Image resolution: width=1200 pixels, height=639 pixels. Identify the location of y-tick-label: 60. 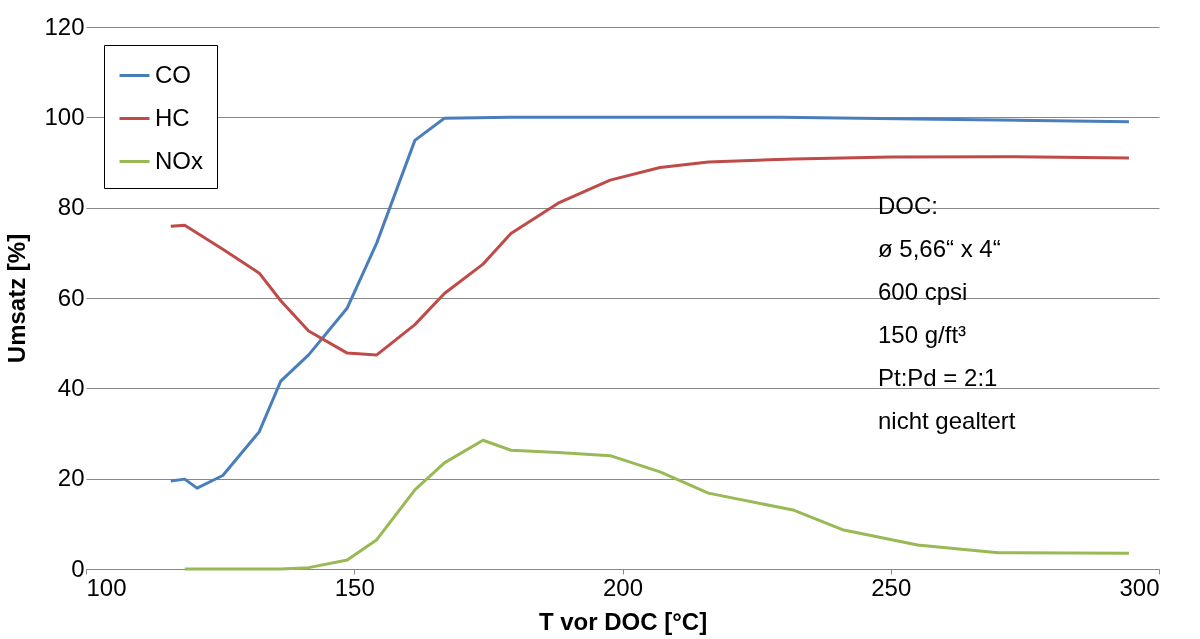
(71, 297).